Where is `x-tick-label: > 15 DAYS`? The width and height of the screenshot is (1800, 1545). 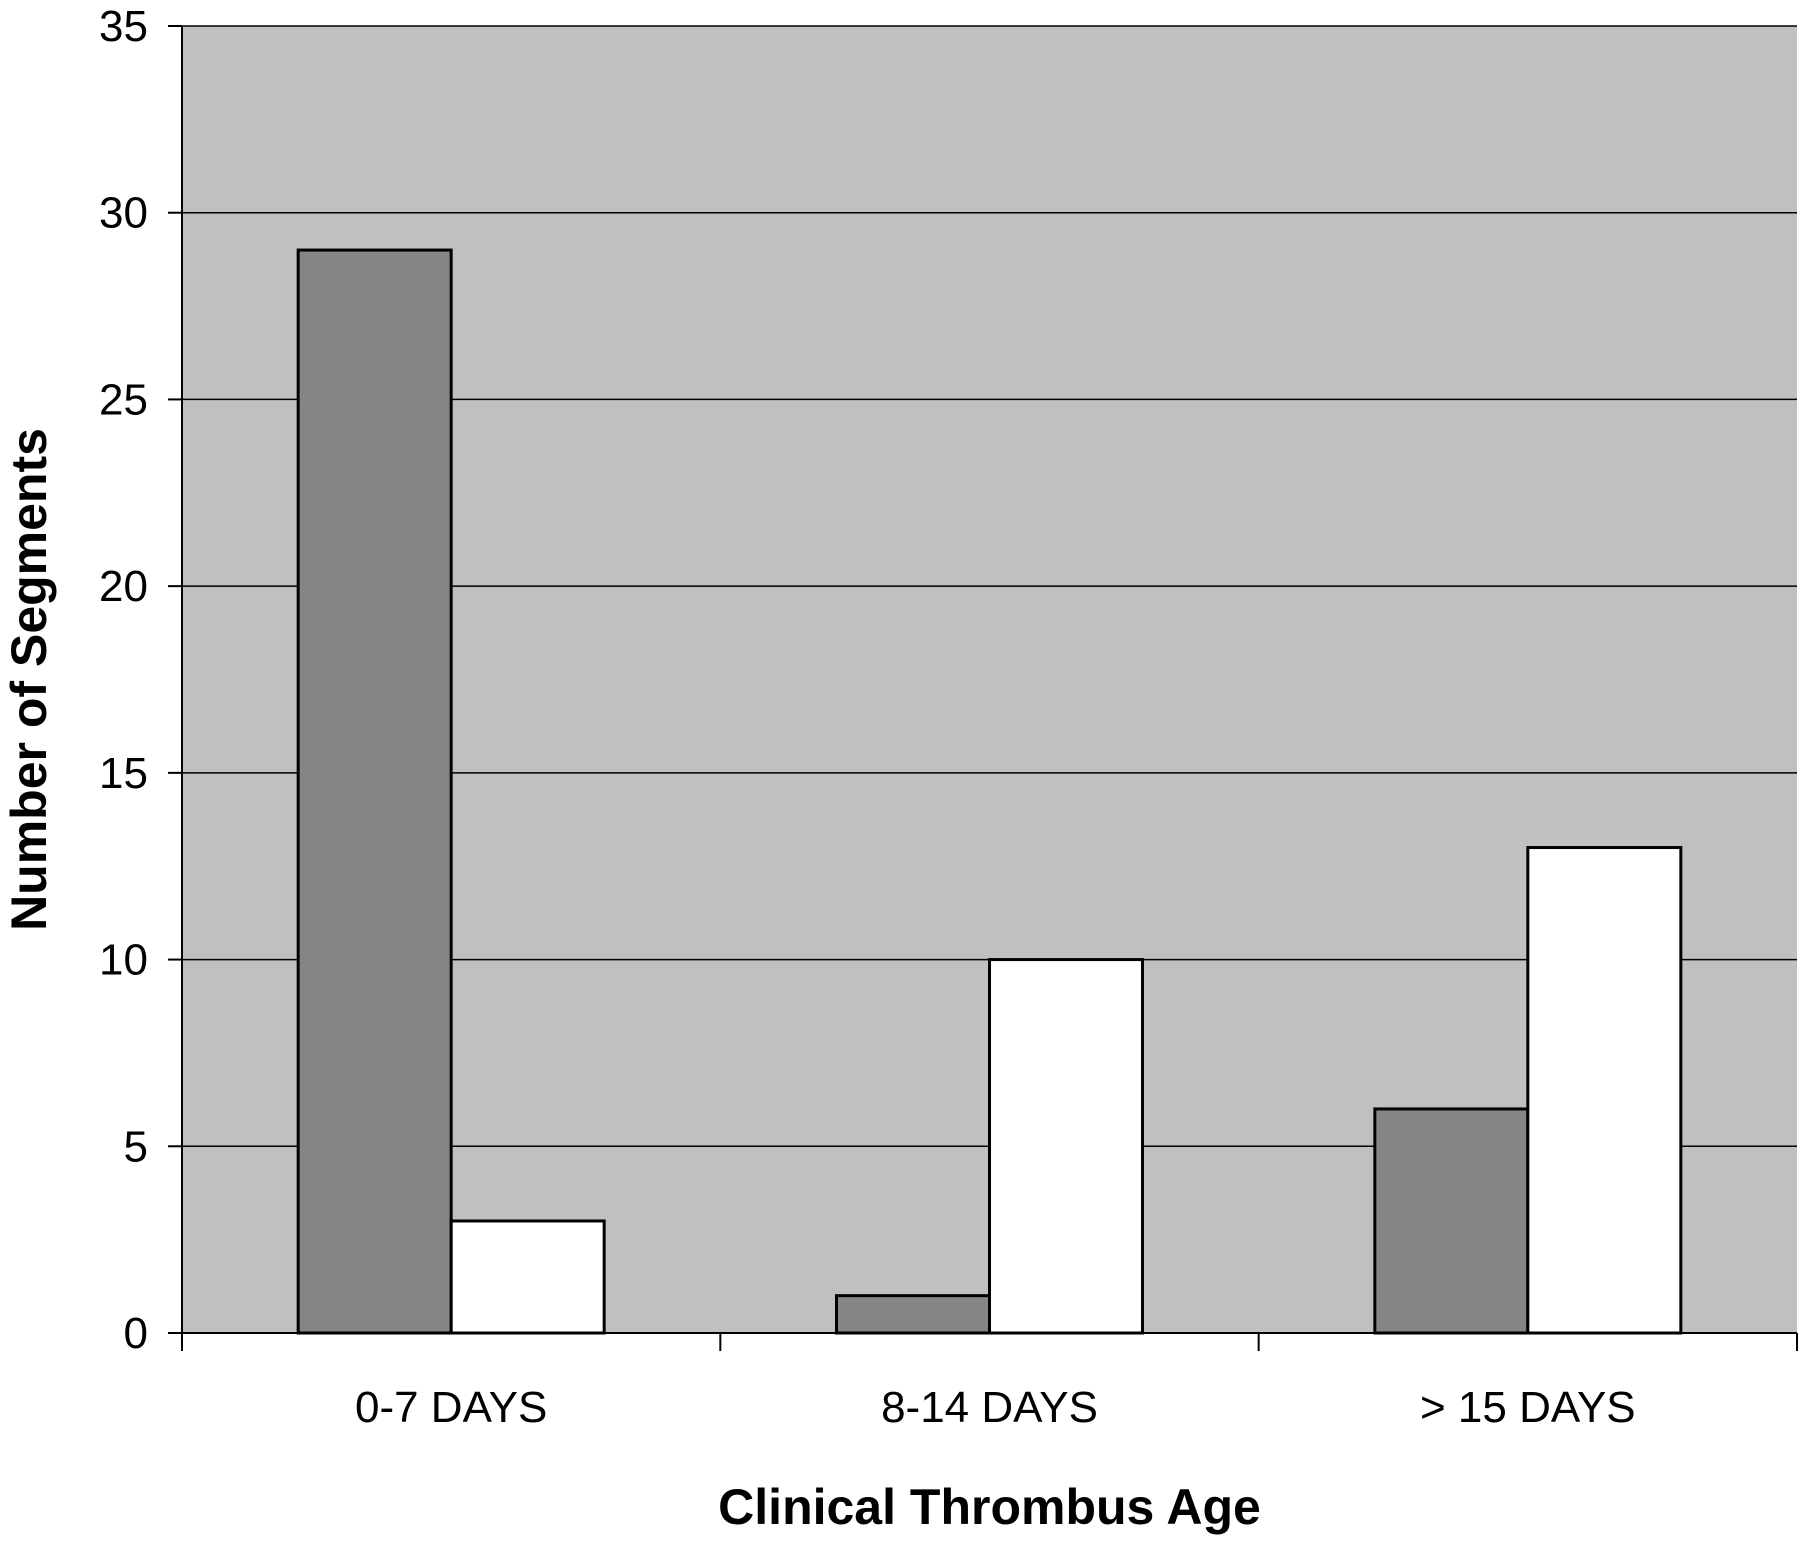
x-tick-label: > 15 DAYS is located at coordinates (1528, 1407).